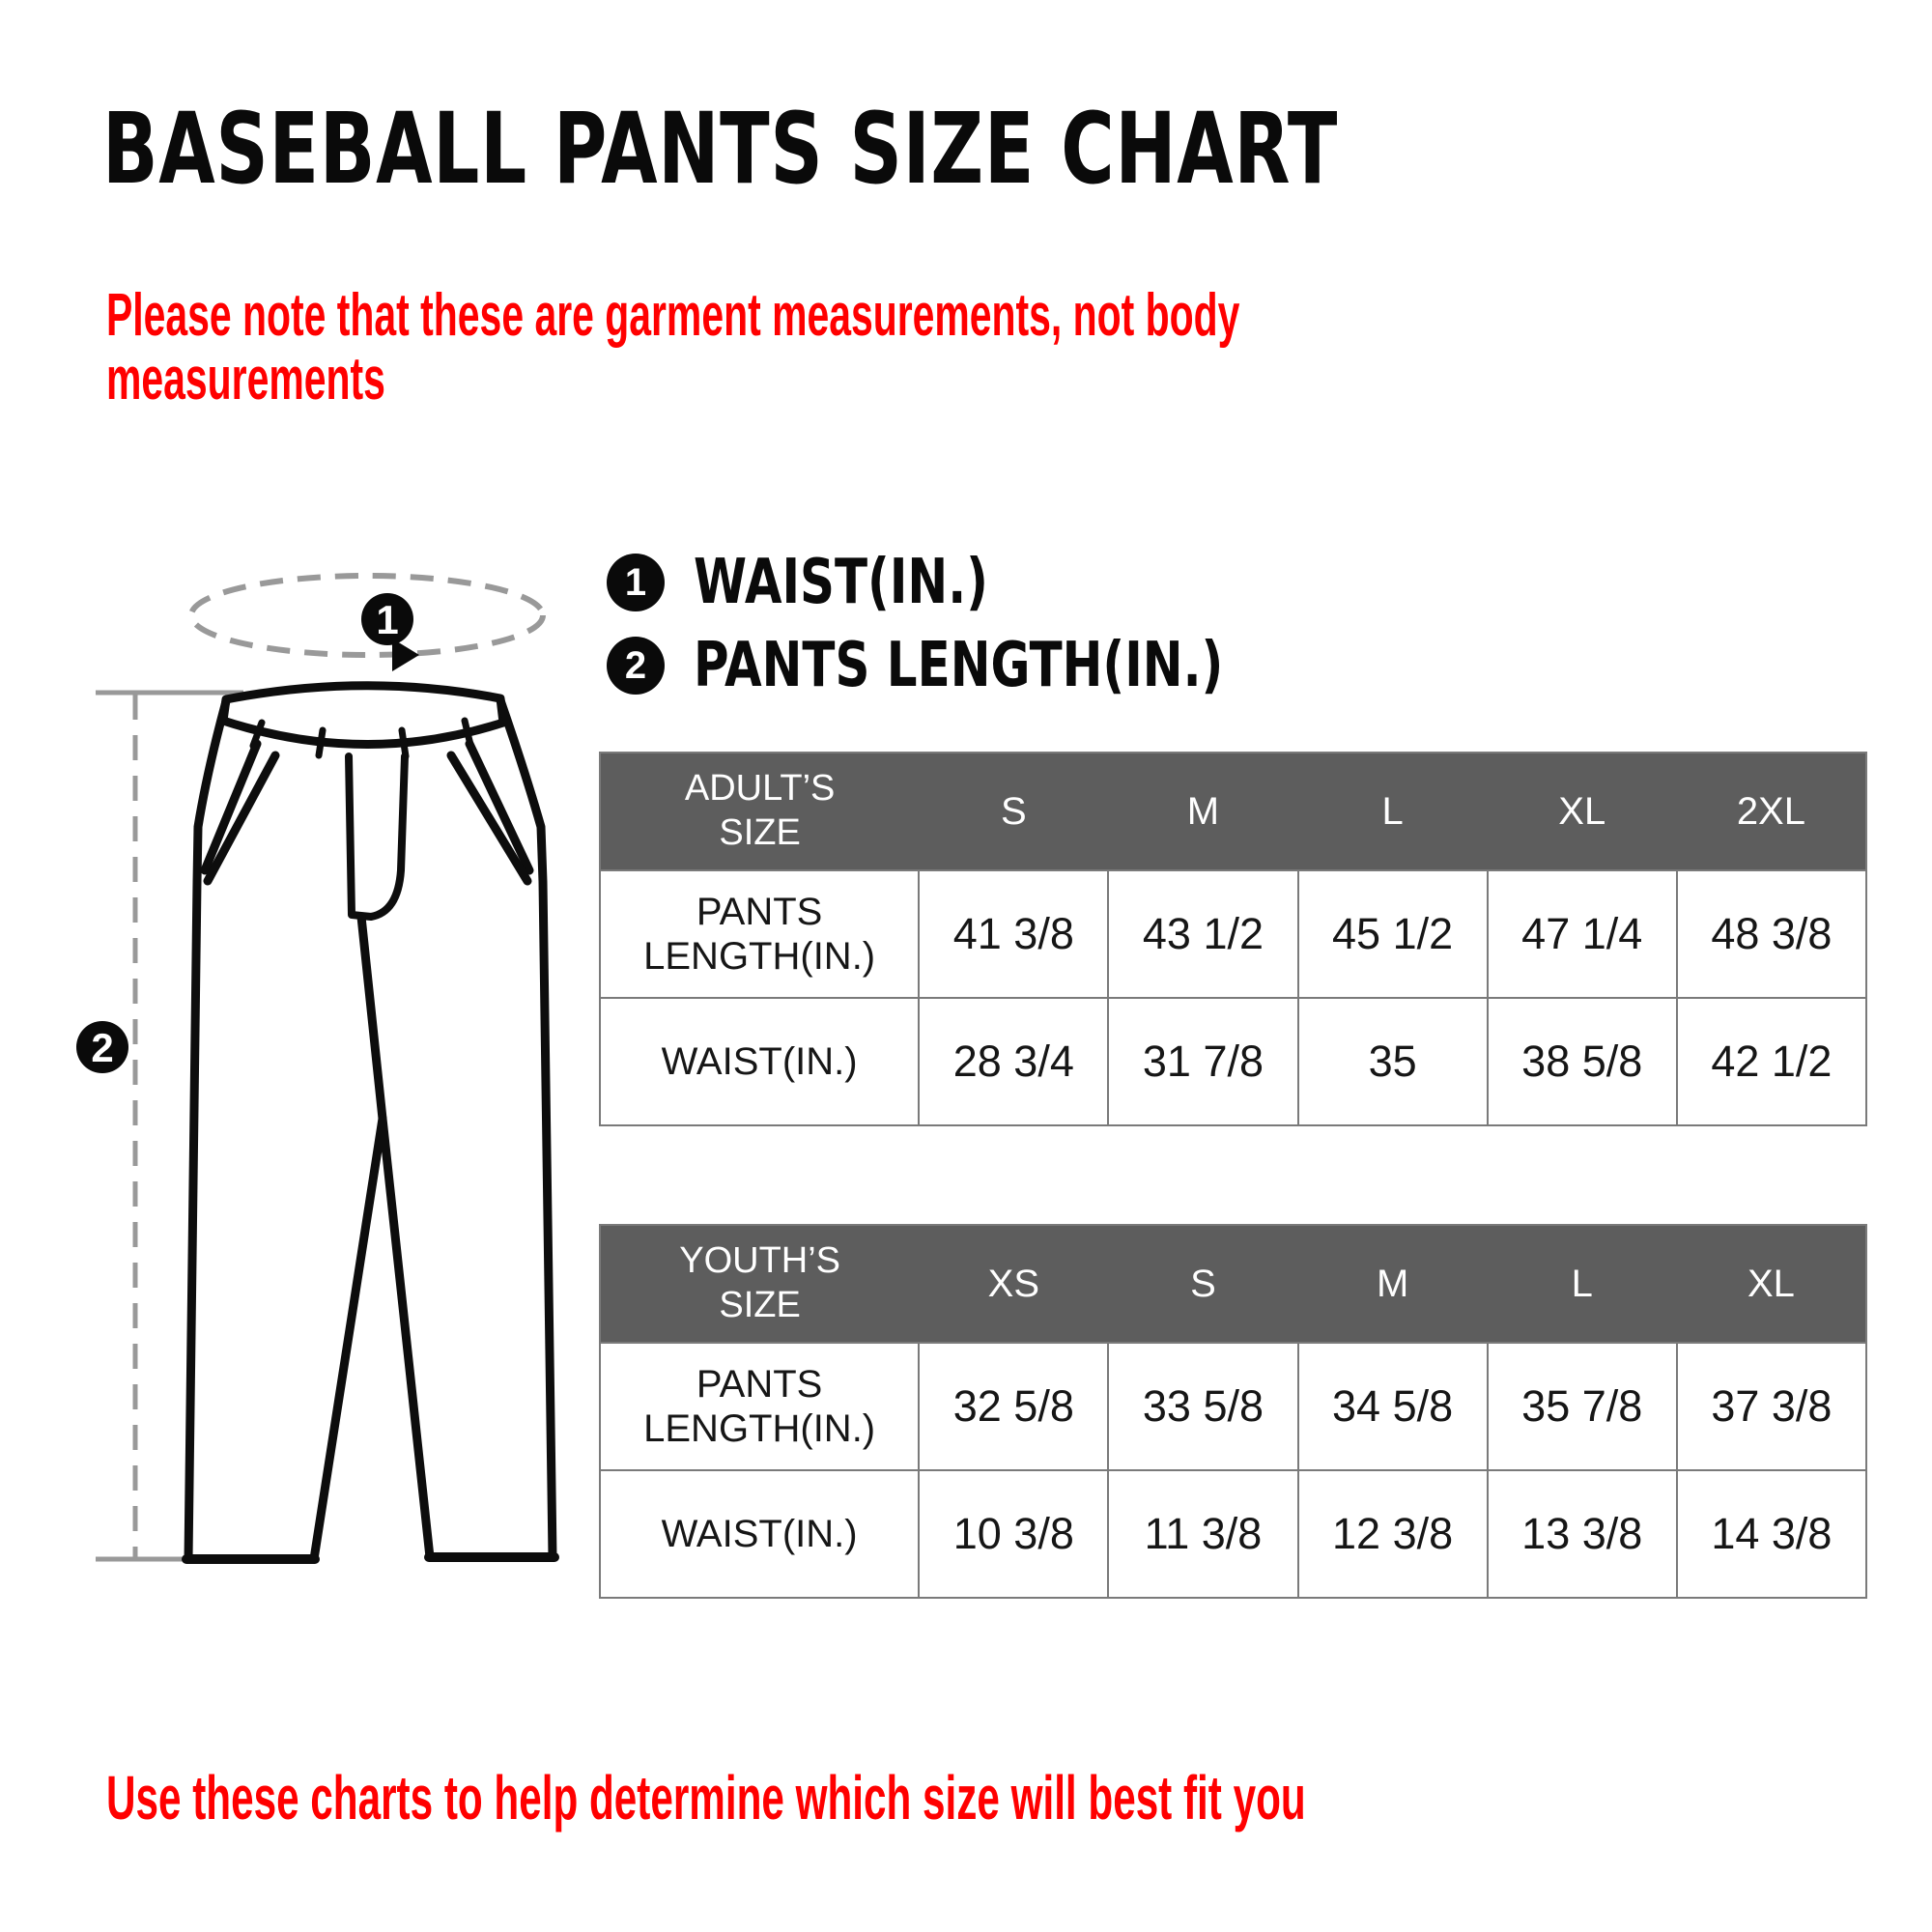  I want to click on adult-waist-l: 35, so click(1392, 1061).